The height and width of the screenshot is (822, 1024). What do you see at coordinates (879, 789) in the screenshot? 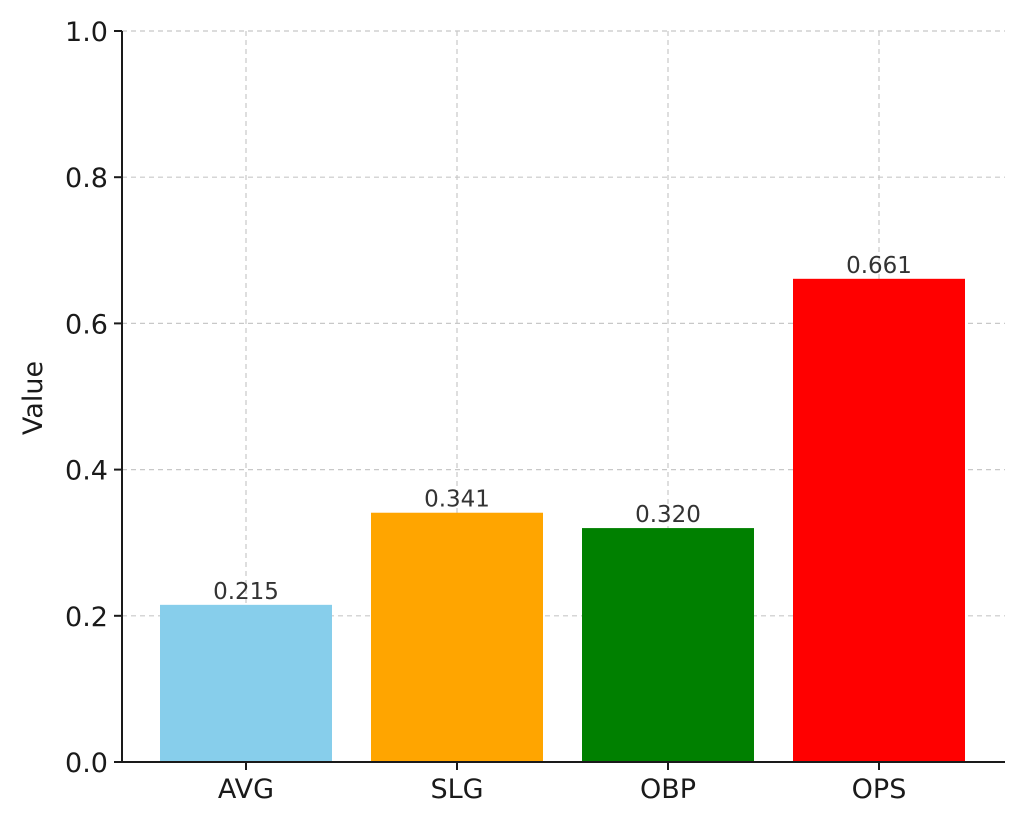
I see `x-tick-label: OPS` at bounding box center [879, 789].